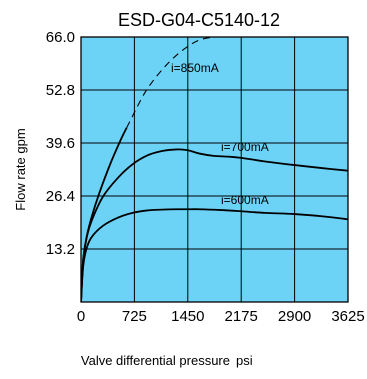 This screenshot has height=379, width=367. What do you see at coordinates (294, 316) in the screenshot?
I see `x-tick-label: 2900` at bounding box center [294, 316].